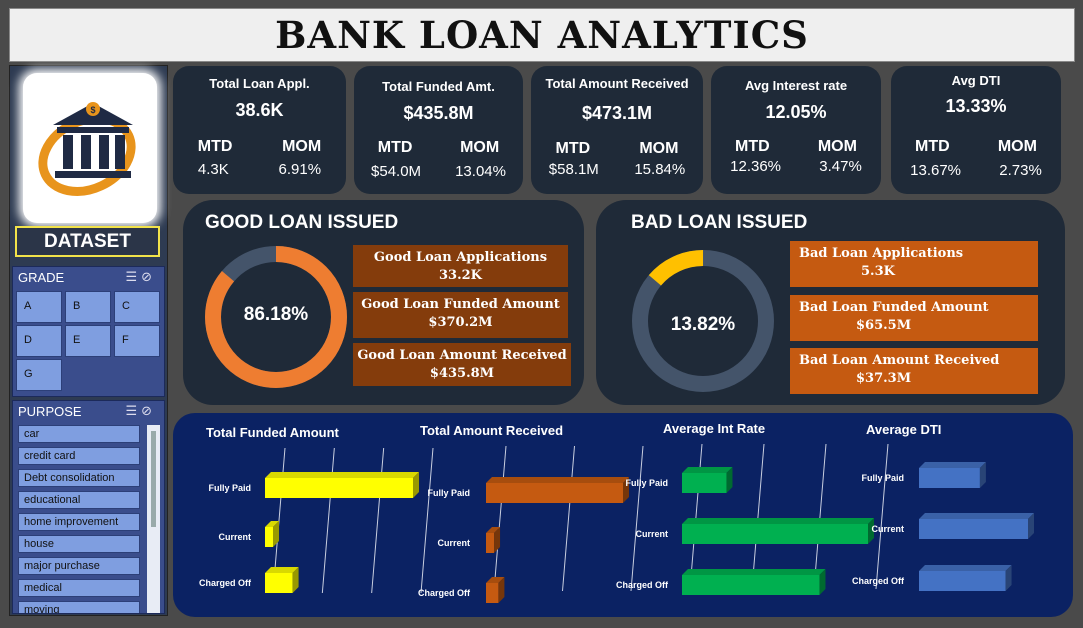  Describe the element at coordinates (39, 375) in the screenshot. I see `grade-item-g: G` at that location.